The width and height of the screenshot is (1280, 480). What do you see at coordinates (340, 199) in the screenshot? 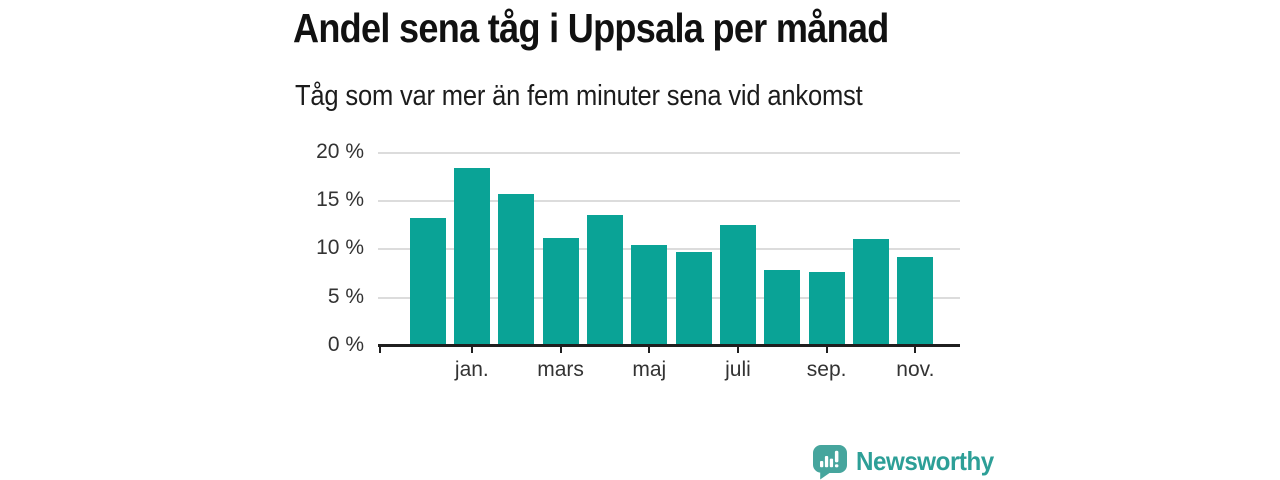
I see `y-axis-tick-label: 15 %` at bounding box center [340, 199].